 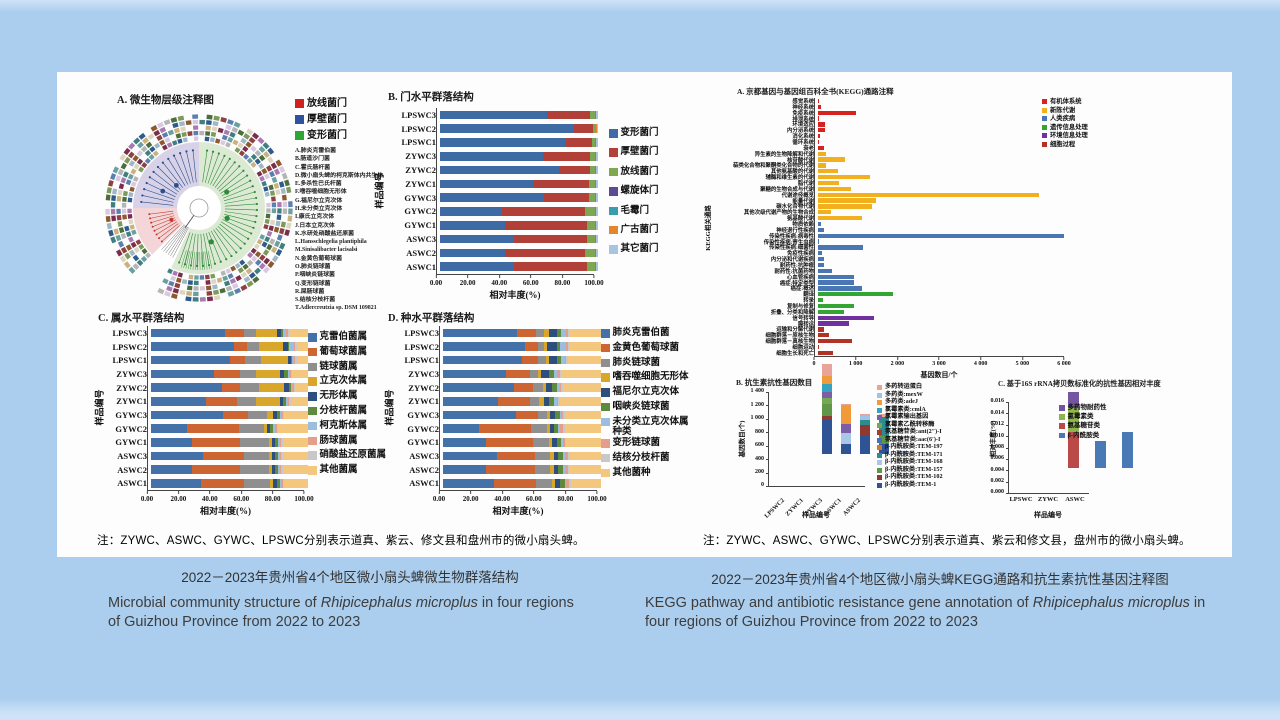 I want to click on right-panel-a-title: A. 京都基因与基因组百科全书(KEGG)通路注释, so click(x=815, y=91).